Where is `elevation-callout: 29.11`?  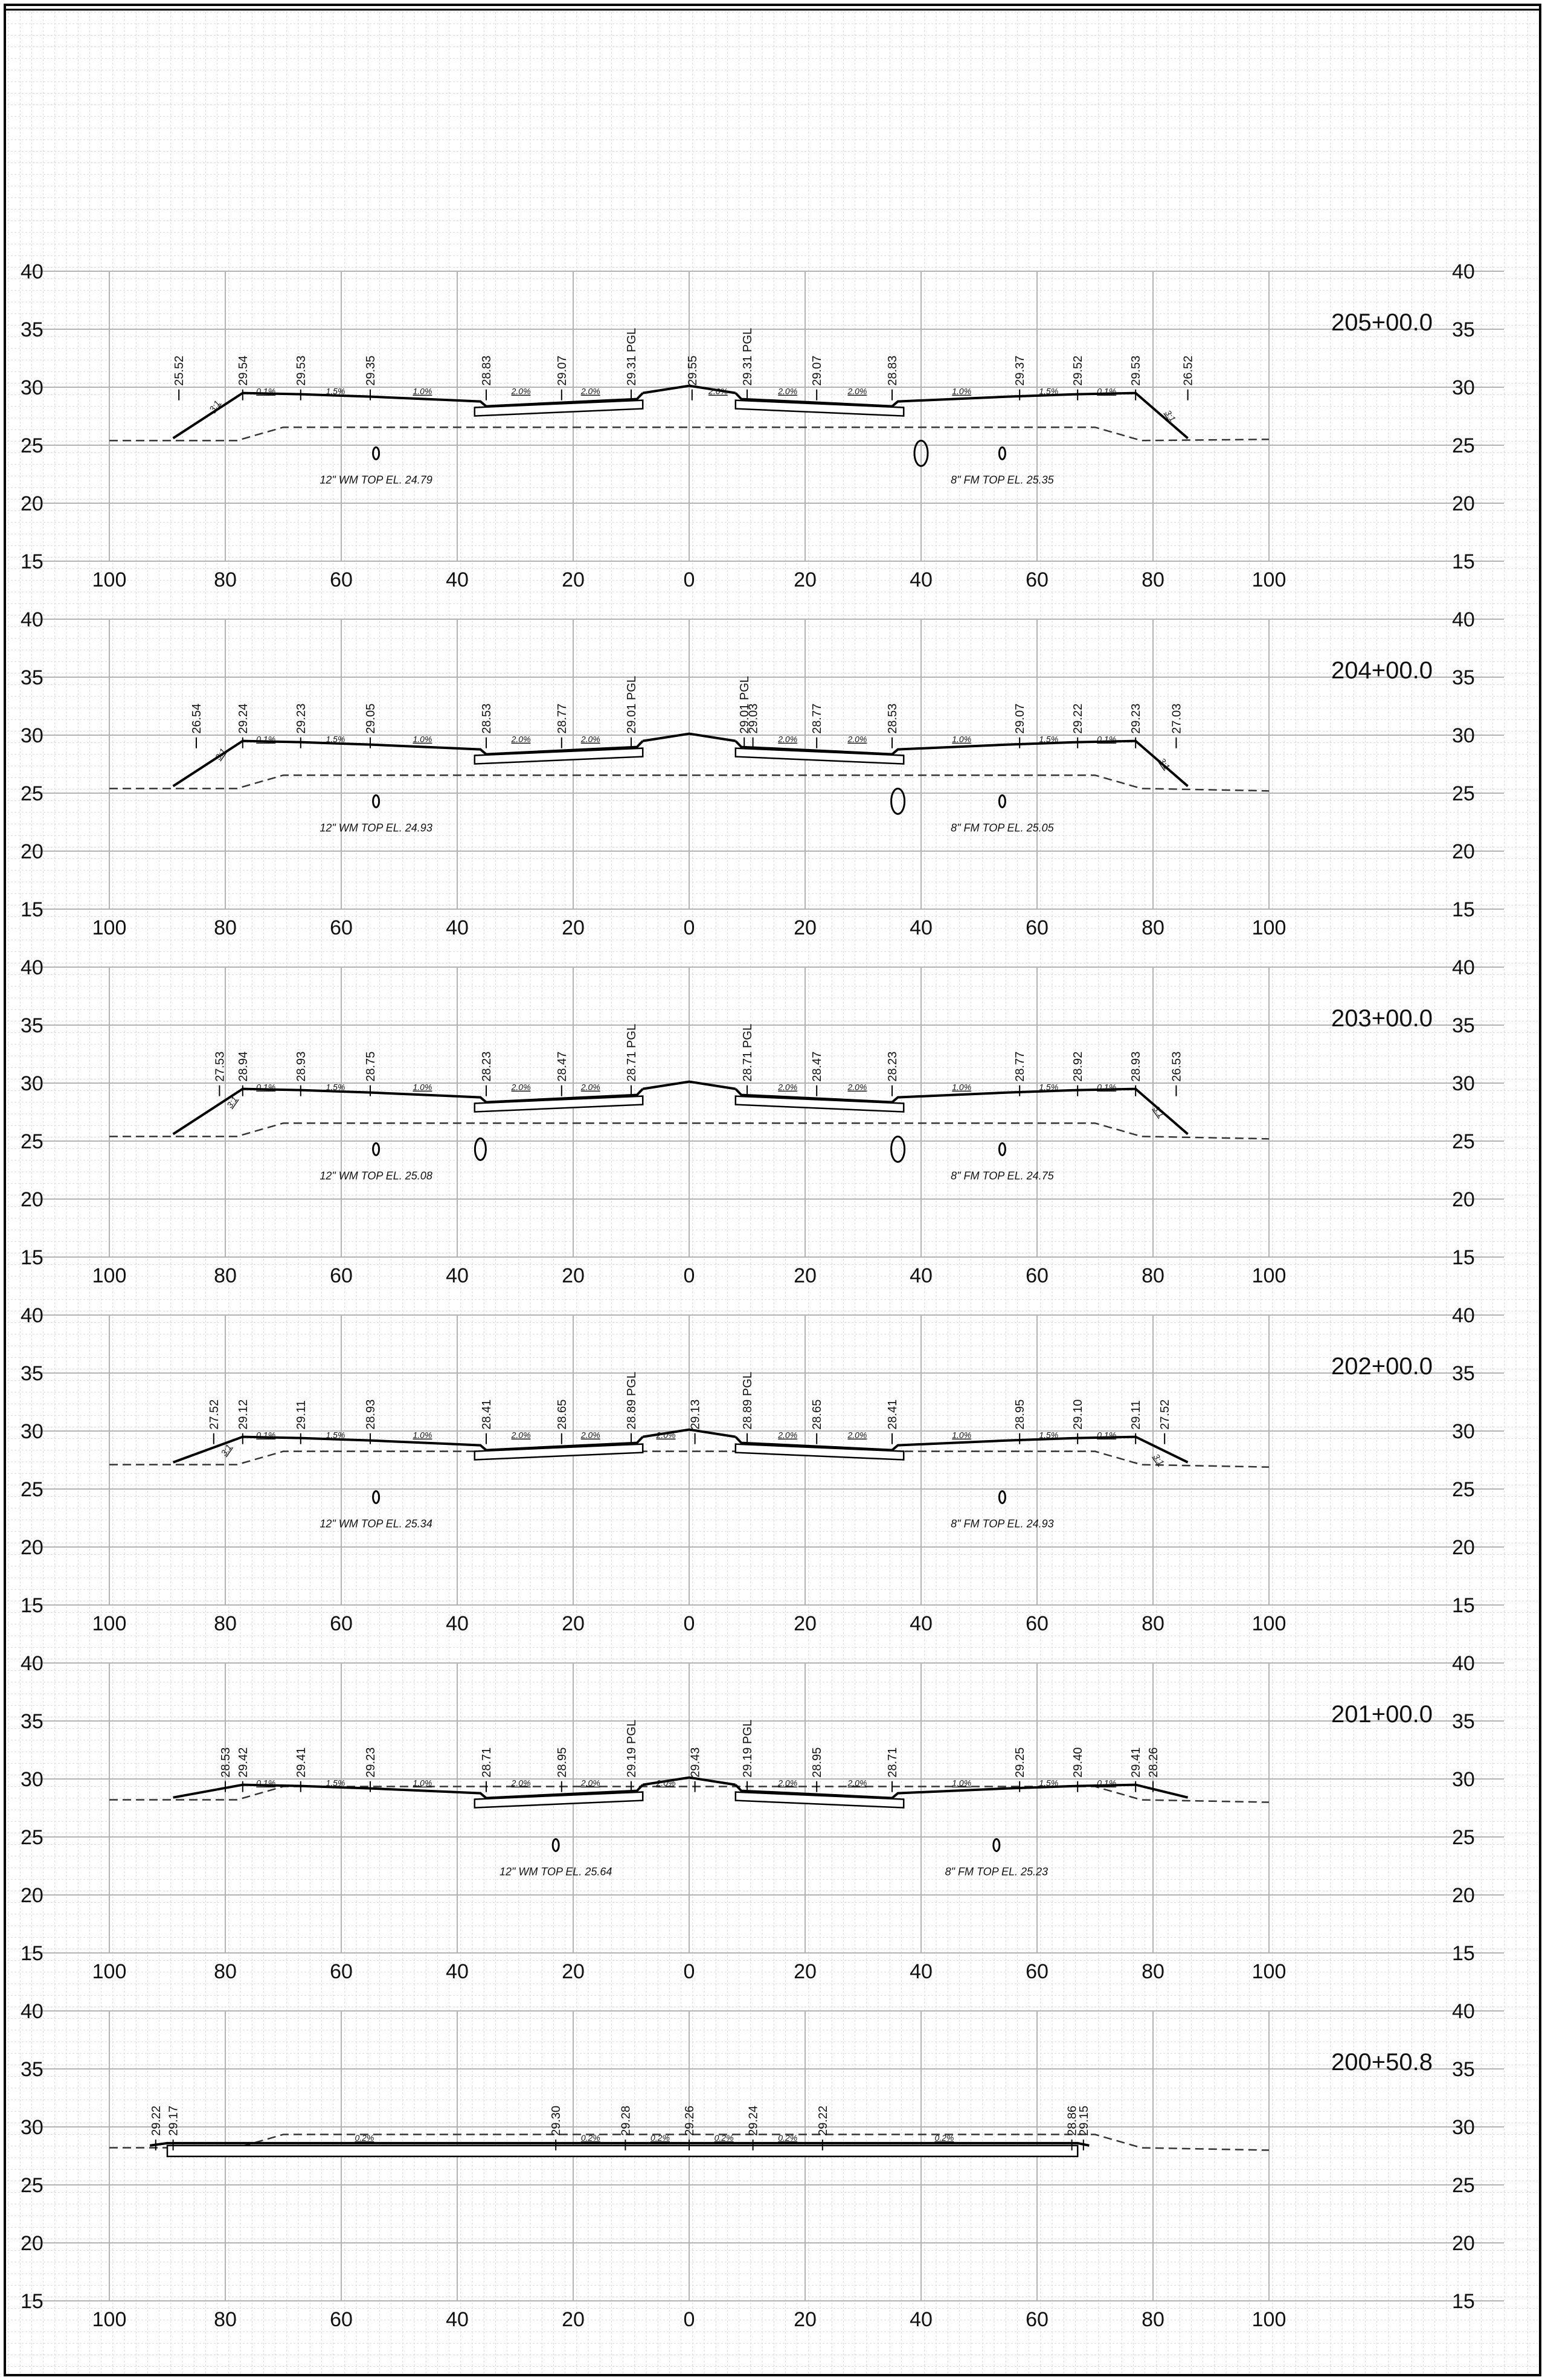 elevation-callout: 29.11 is located at coordinates (1136, 1415).